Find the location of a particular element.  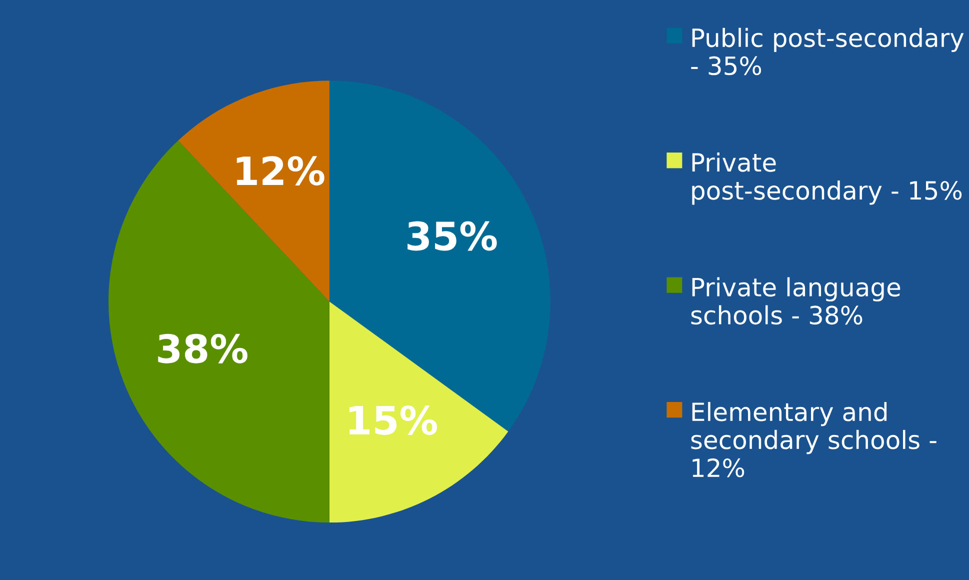

legend-label: Private post-secondary - 15% is located at coordinates (827, 178).